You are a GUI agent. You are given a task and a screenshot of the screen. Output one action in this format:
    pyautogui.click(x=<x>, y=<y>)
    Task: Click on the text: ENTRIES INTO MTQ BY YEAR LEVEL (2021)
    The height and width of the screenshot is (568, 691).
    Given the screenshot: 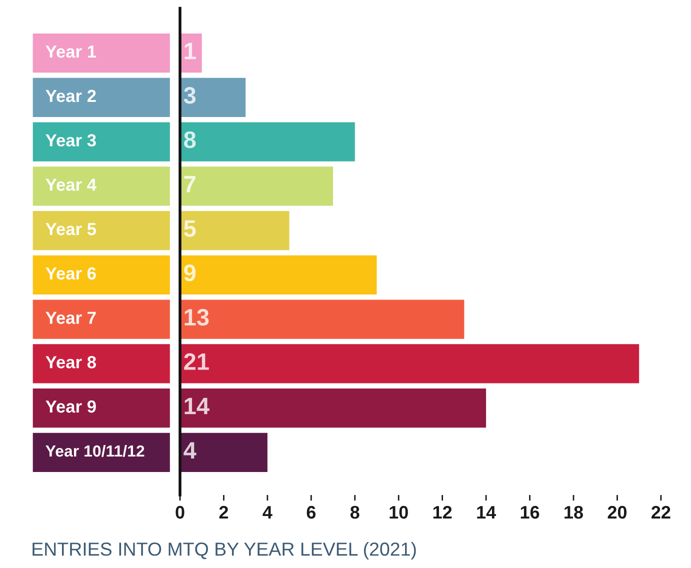 What is the action you would take?
    pyautogui.click(x=224, y=551)
    